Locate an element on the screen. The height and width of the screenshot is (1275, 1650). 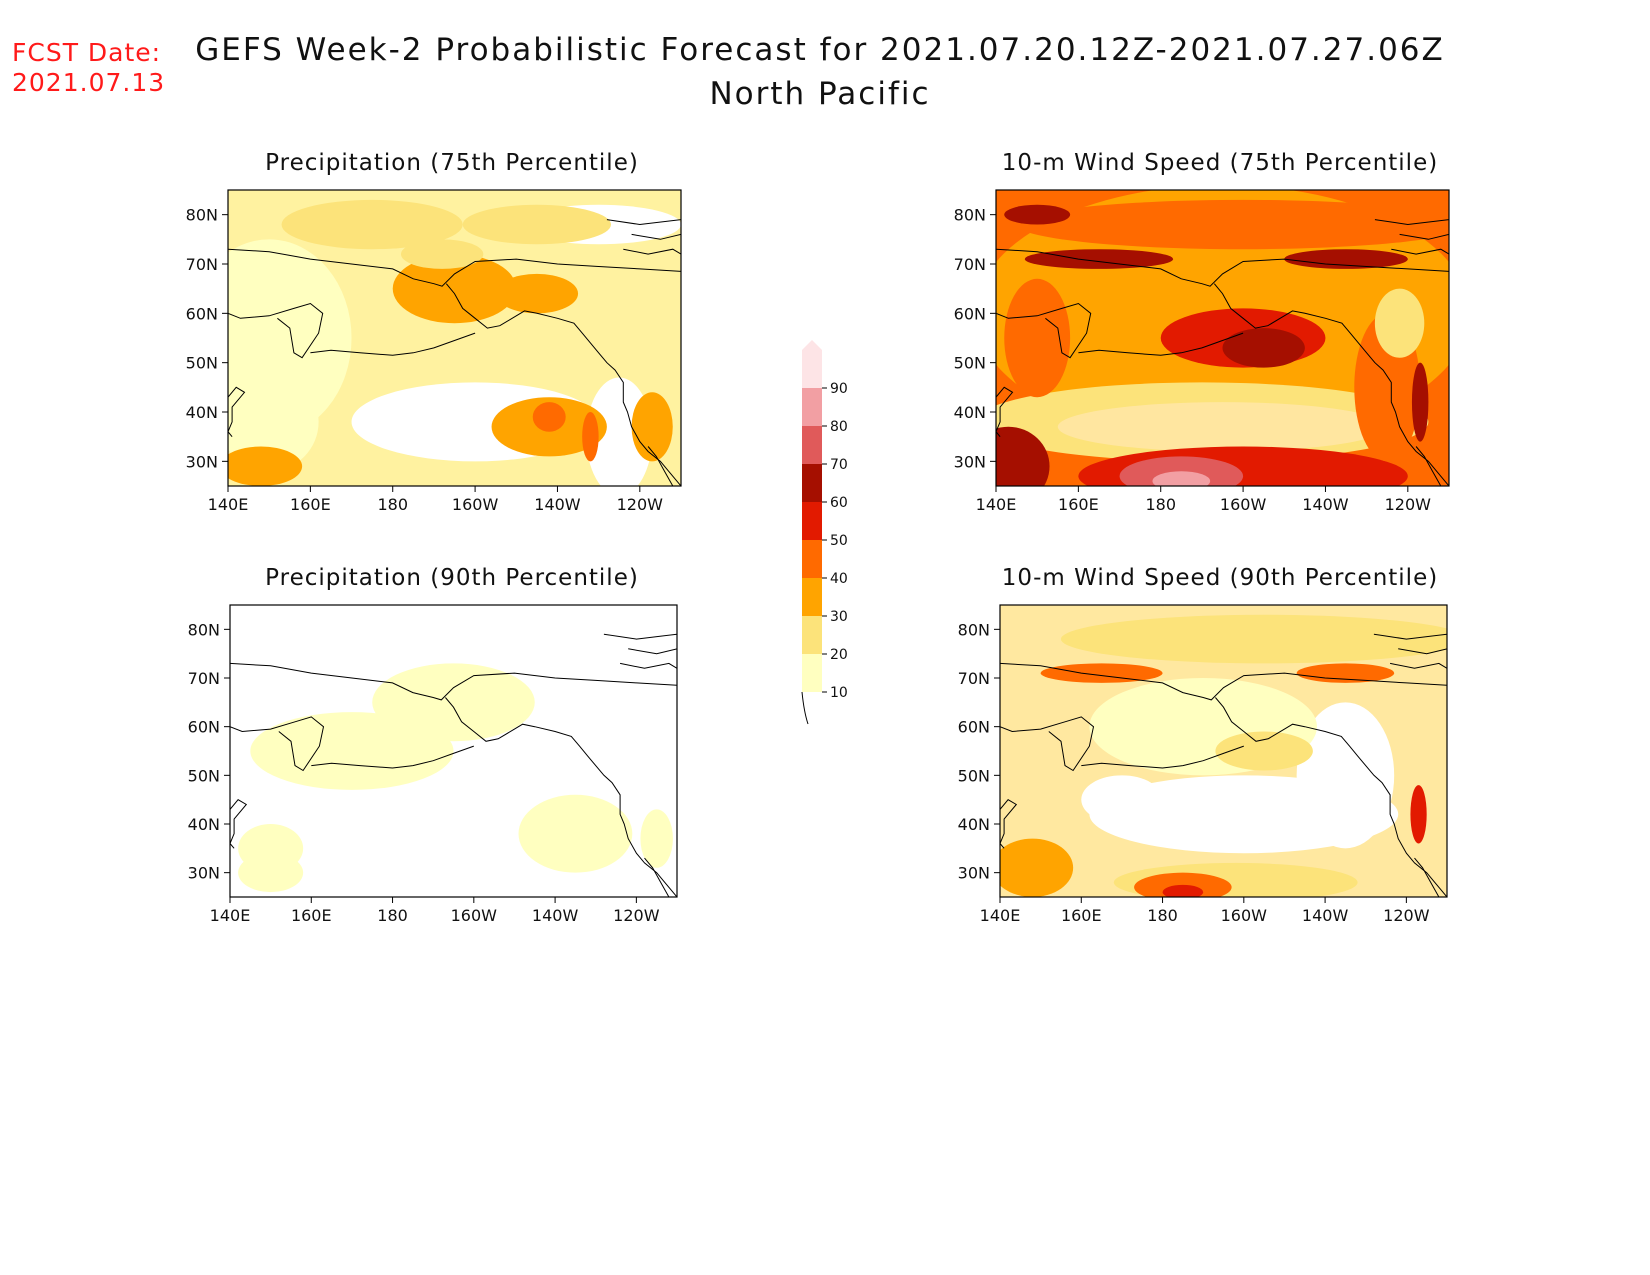
region-title: North Pacific is located at coordinates (820, 94).